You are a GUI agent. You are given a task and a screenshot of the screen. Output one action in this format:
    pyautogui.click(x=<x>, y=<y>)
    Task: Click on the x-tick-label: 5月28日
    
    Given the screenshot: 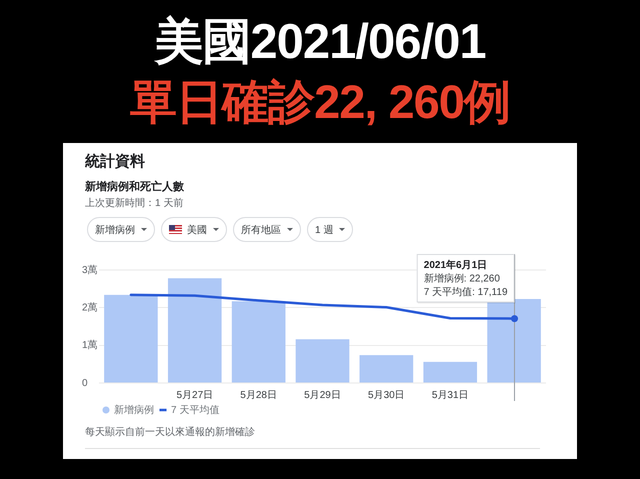 What is the action you would take?
    pyautogui.click(x=258, y=395)
    